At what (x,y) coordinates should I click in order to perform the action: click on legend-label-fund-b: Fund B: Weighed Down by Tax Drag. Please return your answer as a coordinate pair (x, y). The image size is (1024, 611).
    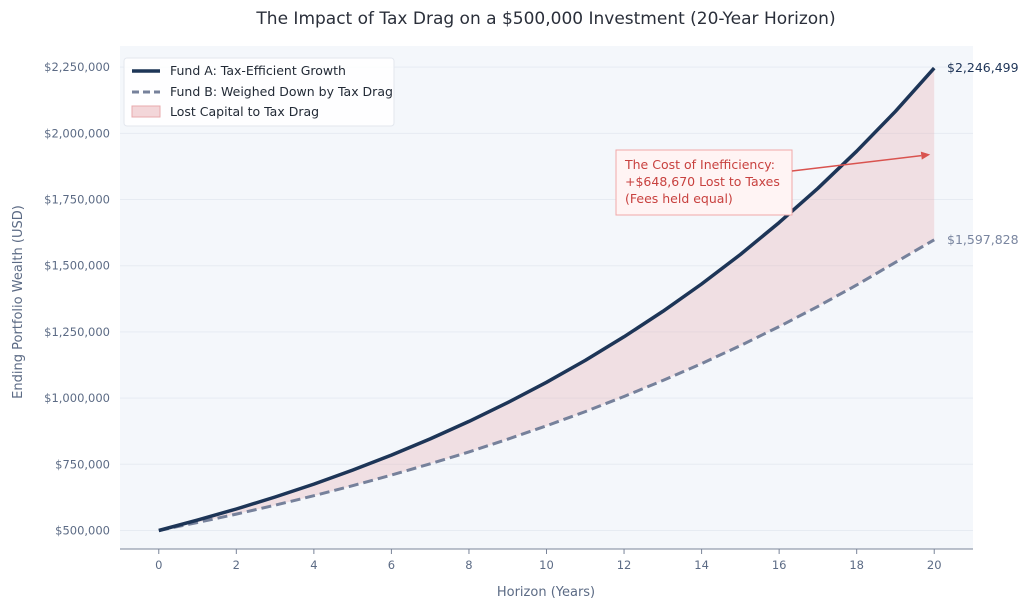
    Looking at the image, I should click on (281, 91).